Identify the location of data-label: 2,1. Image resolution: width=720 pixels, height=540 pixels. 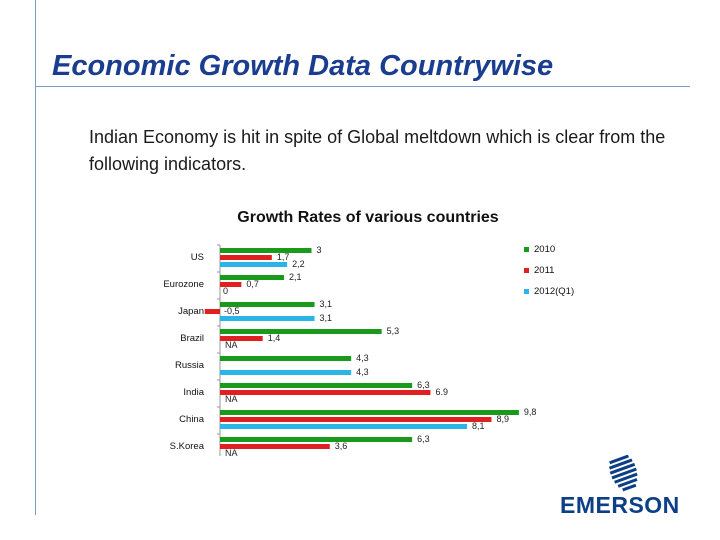
(295, 277).